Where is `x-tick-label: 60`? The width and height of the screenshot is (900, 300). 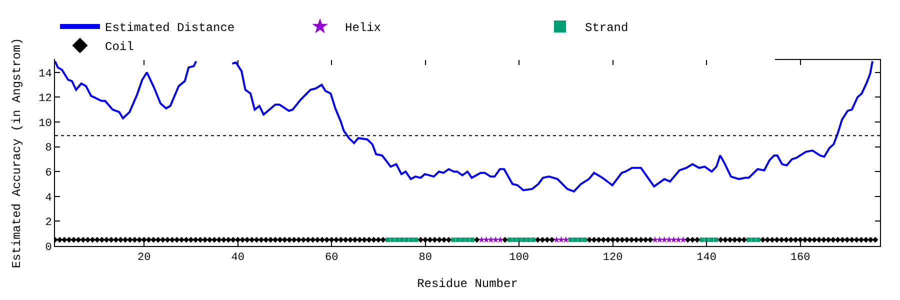 x-tick-label: 60 is located at coordinates (331, 258).